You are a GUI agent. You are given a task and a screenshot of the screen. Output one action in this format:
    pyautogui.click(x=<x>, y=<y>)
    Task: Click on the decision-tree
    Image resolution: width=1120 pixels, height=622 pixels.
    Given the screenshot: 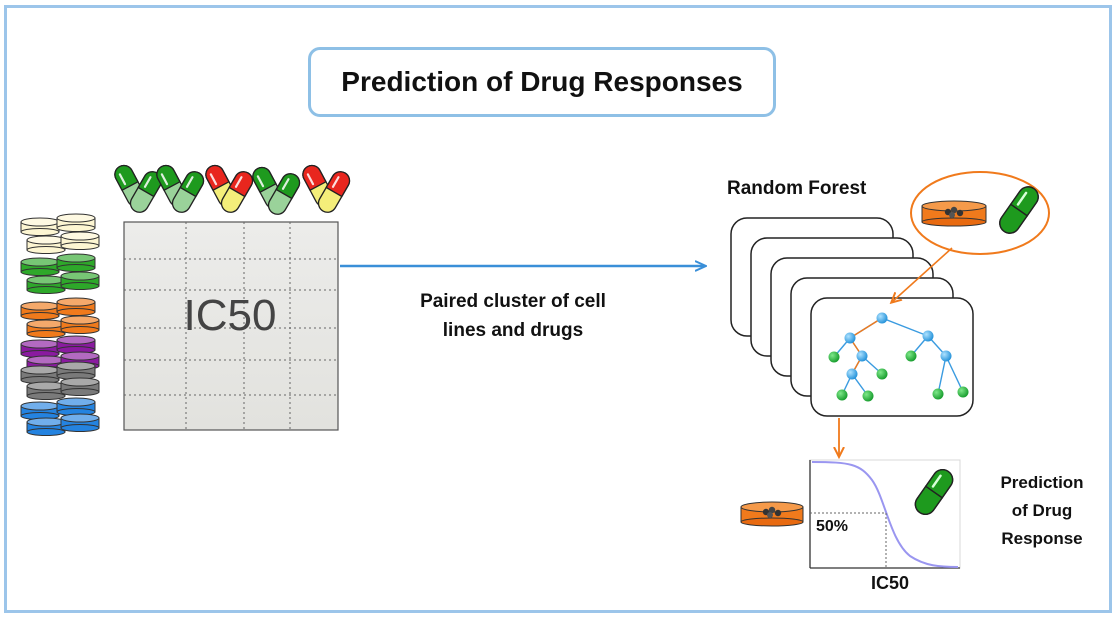 What is the action you would take?
    pyautogui.click(x=898, y=357)
    